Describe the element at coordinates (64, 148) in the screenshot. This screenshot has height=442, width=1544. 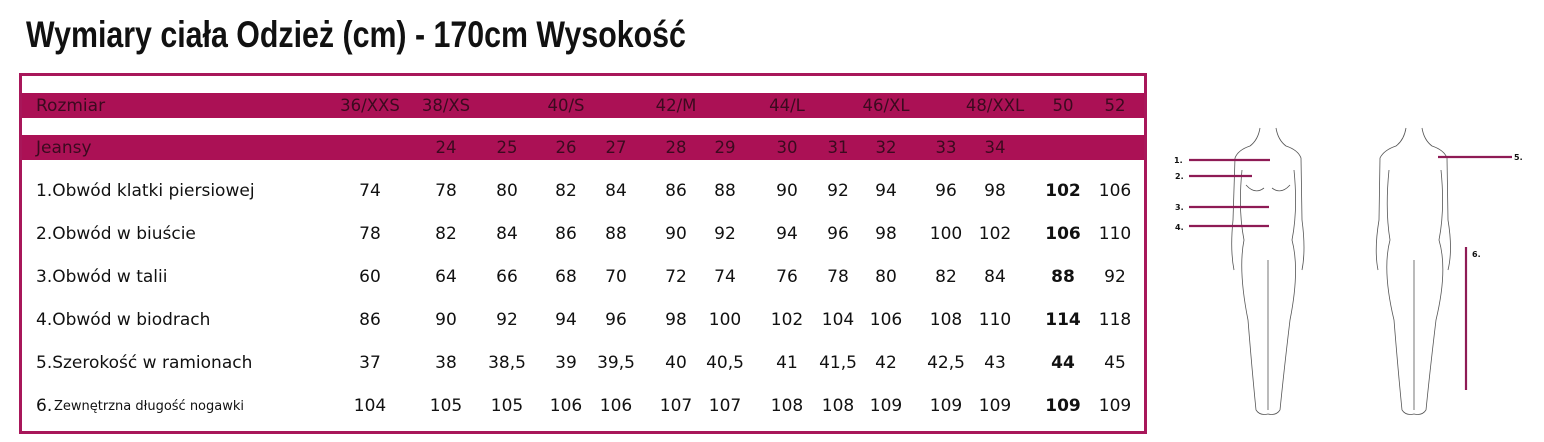
I see `jeans-header-label: Jeansy` at that location.